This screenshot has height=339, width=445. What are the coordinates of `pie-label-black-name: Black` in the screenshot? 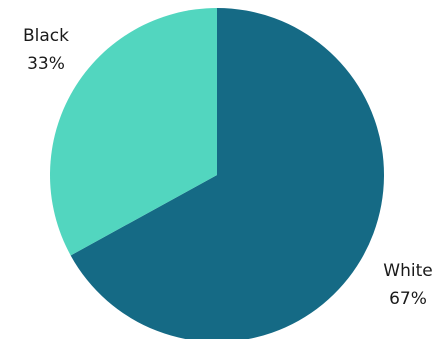 It's located at (46, 36).